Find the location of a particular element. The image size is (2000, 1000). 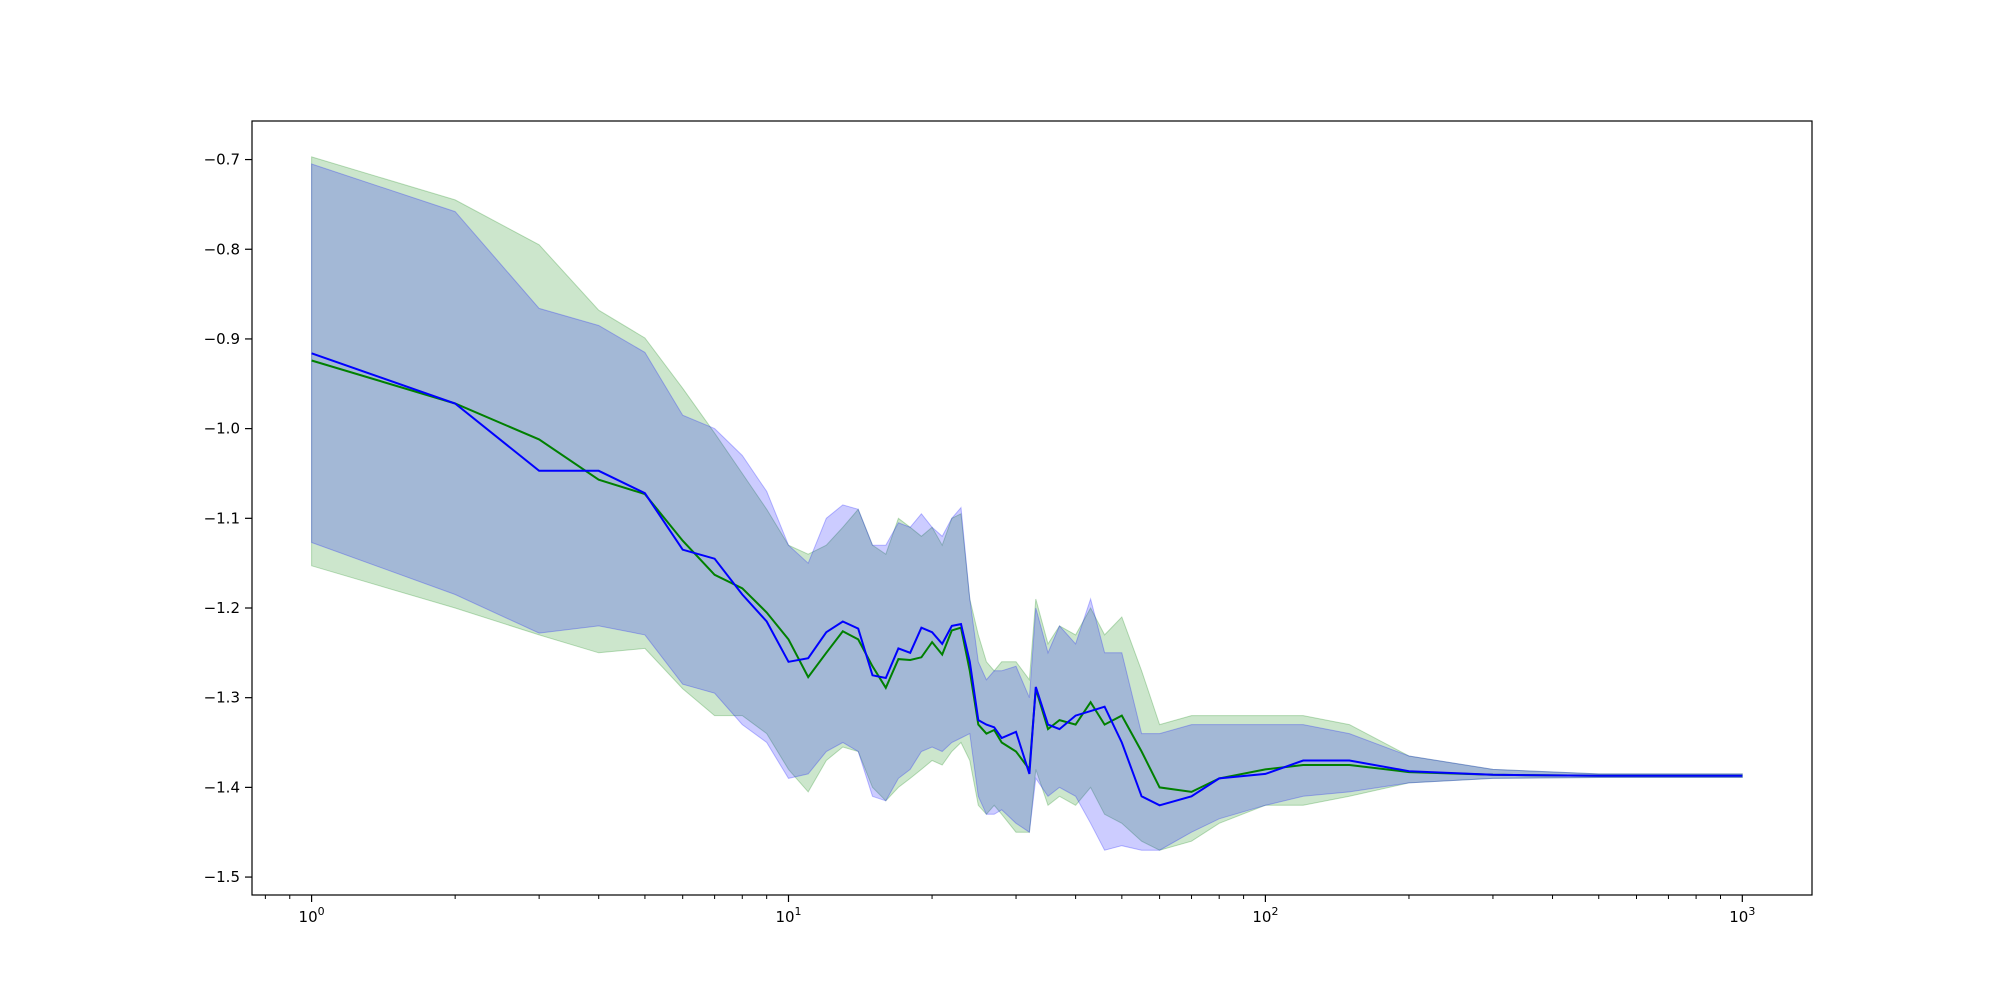

y-tick-label: −1.4 is located at coordinates (222, 787).